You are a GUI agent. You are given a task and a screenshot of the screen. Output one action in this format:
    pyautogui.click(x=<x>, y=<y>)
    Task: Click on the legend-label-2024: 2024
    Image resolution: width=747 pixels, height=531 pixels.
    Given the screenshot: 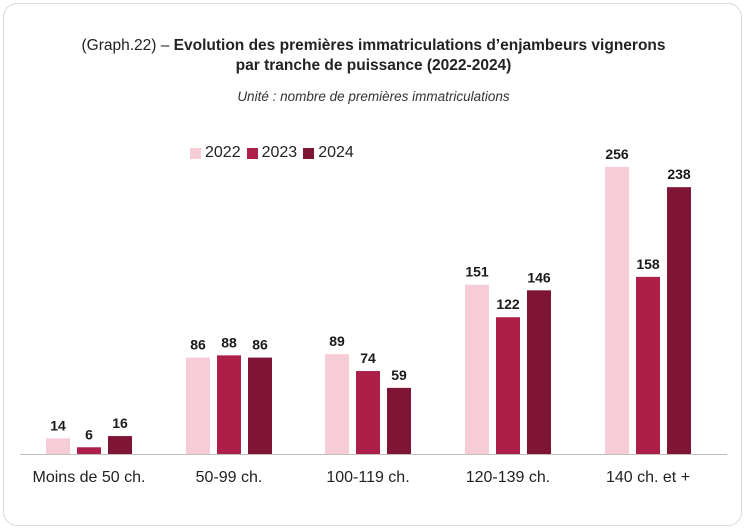 What is the action you would take?
    pyautogui.click(x=336, y=152)
    